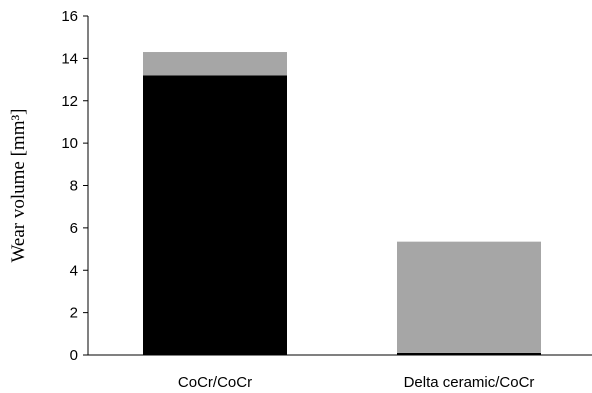 The height and width of the screenshot is (393, 592). Describe the element at coordinates (74, 313) in the screenshot. I see `y-tick-label: 2` at that location.